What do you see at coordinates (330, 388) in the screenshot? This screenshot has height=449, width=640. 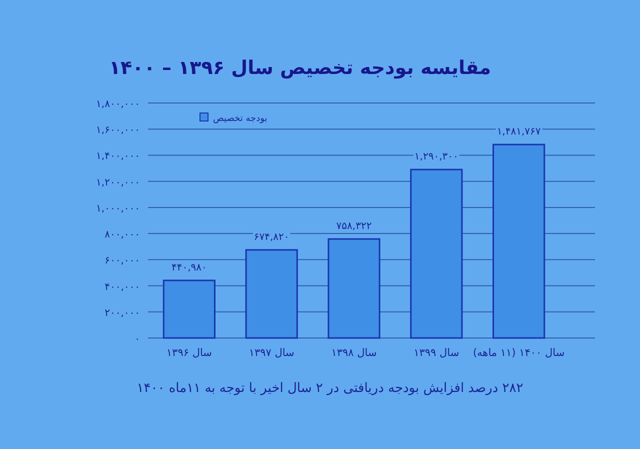 I see `annotation: ۲۸۲ درصد افزایش بودجه دریافتی در ۲ سال اخیر با توجه به ۱۱ماه ۱۴۰۰` at bounding box center [330, 388].